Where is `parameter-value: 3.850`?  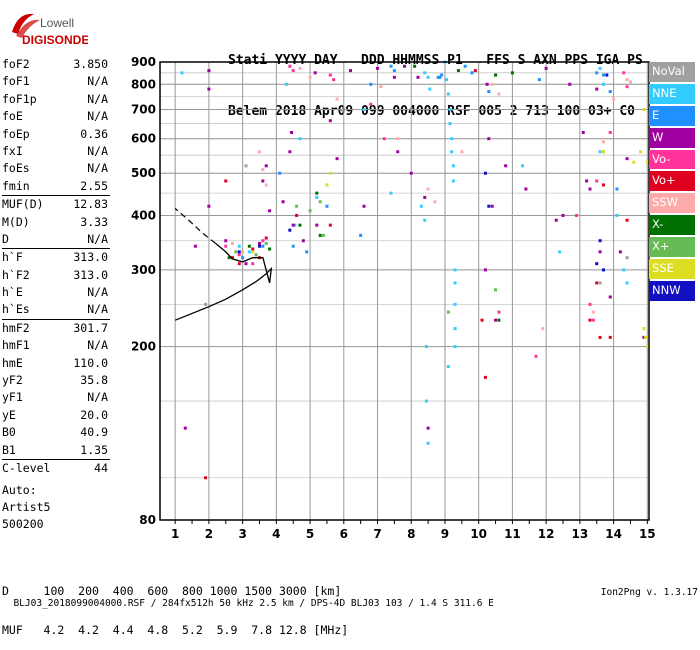 parameter-value: 3.850 is located at coordinates (90, 64).